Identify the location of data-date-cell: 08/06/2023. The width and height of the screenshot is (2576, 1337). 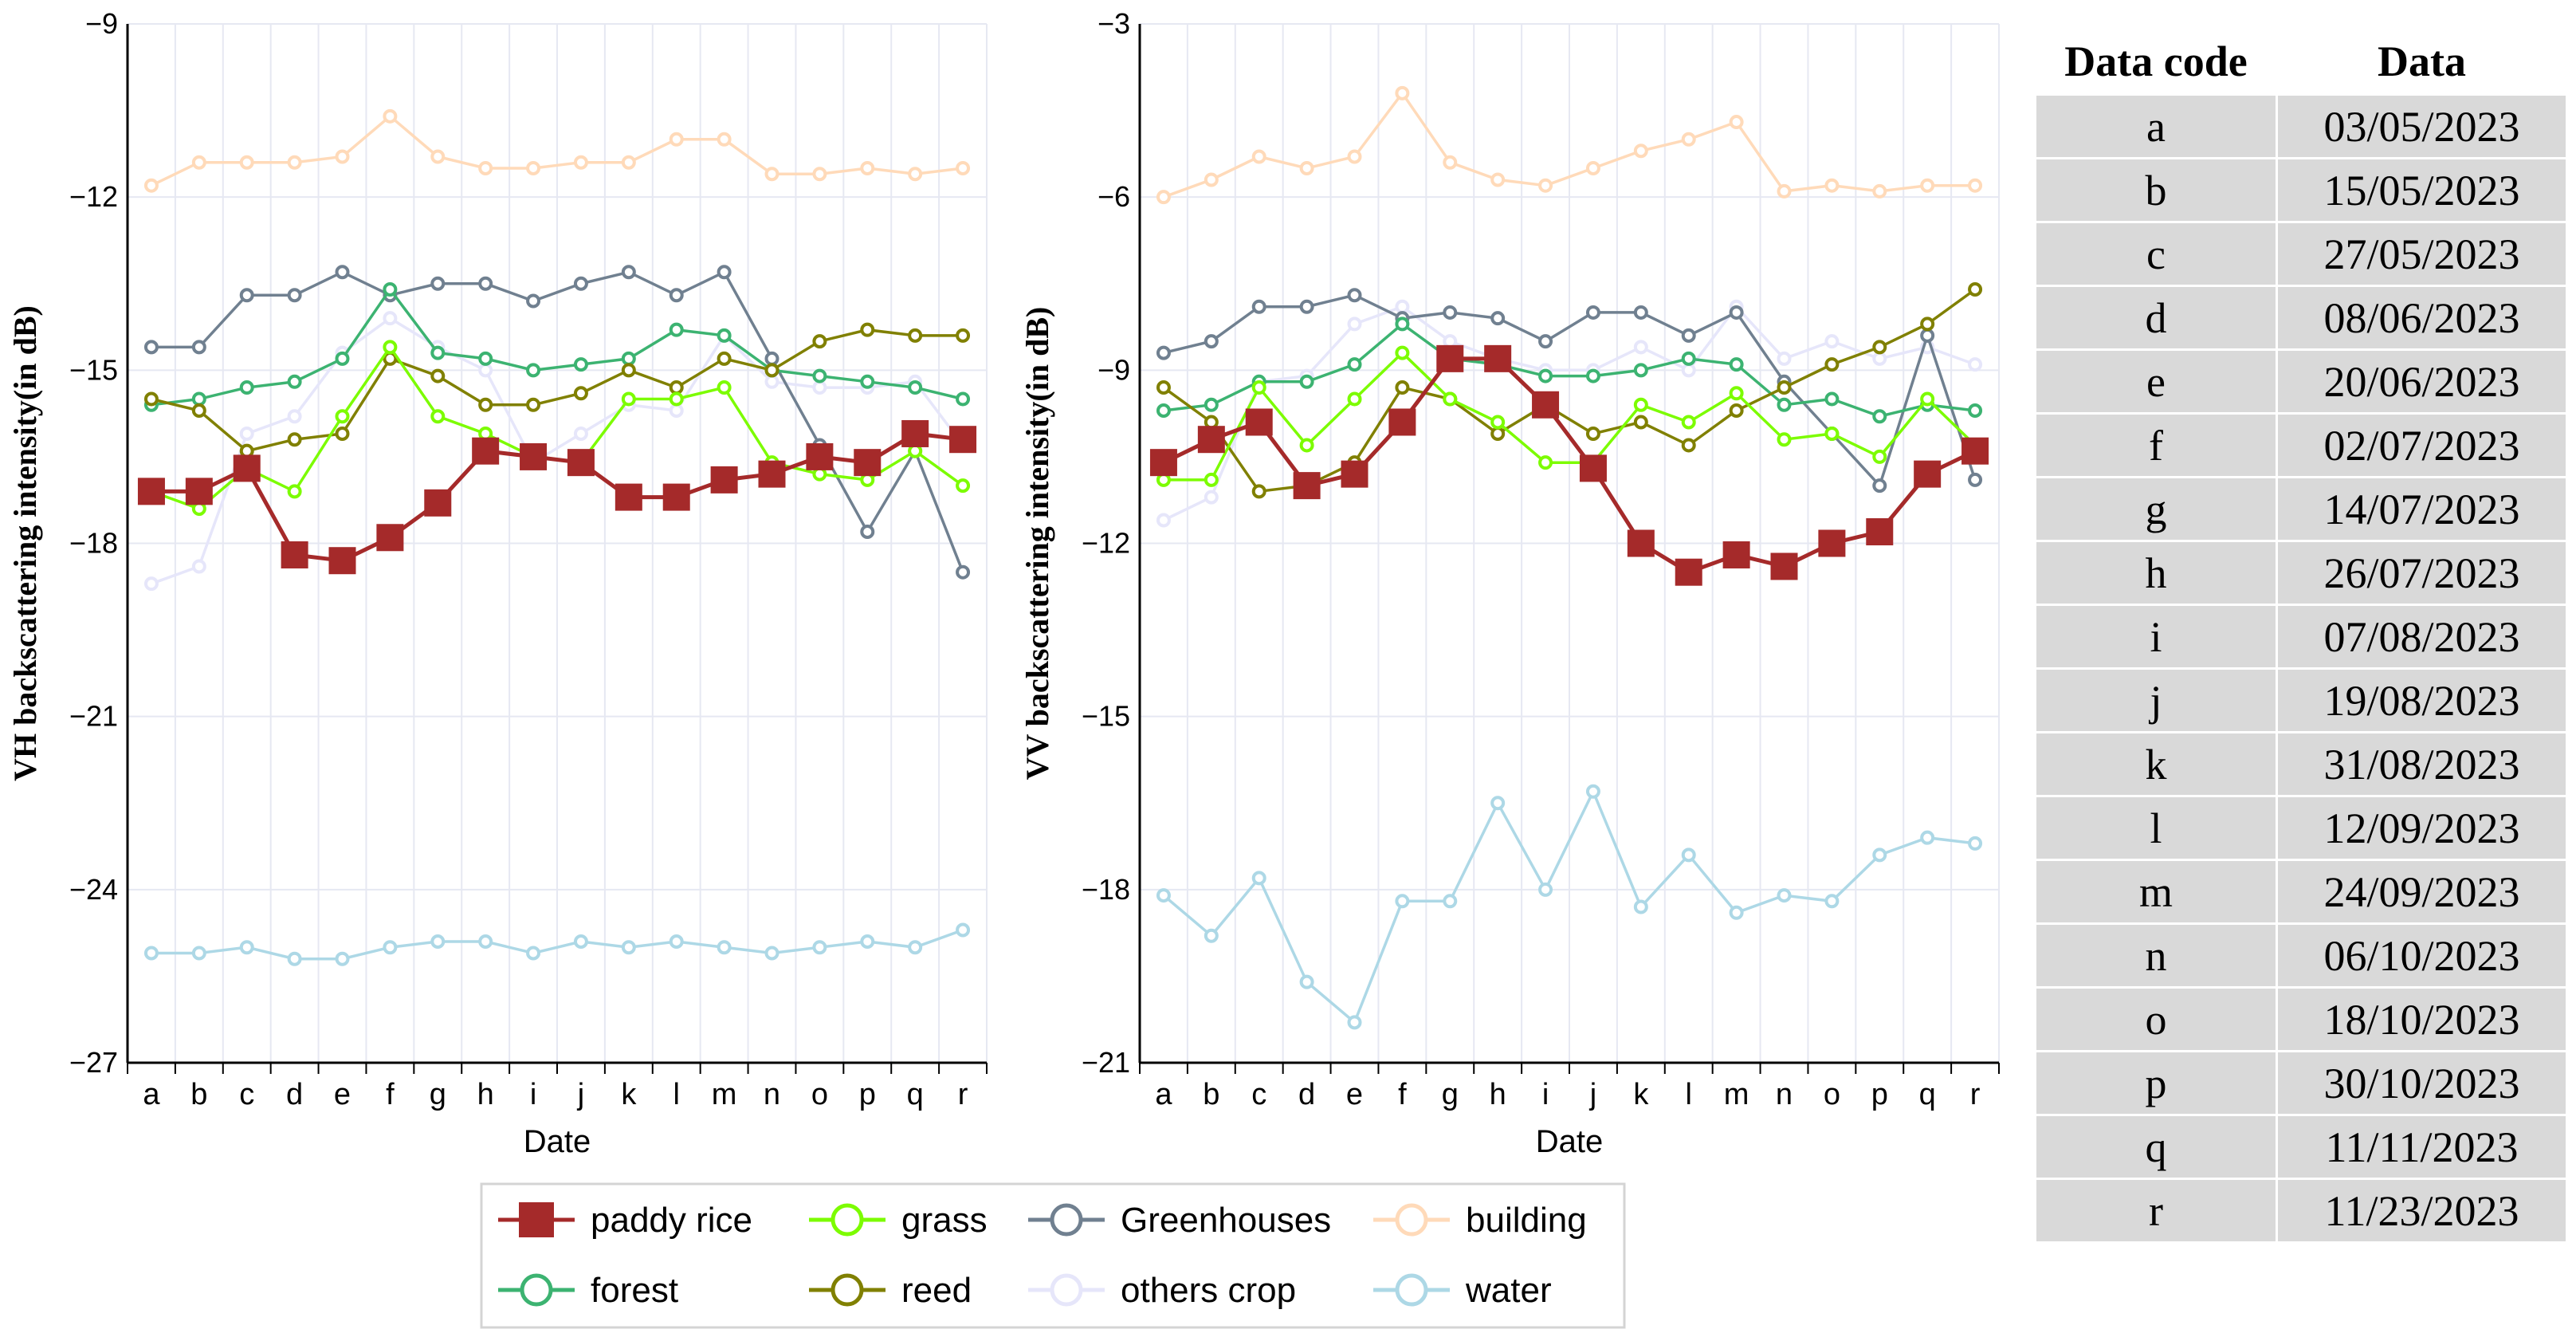
(2422, 318).